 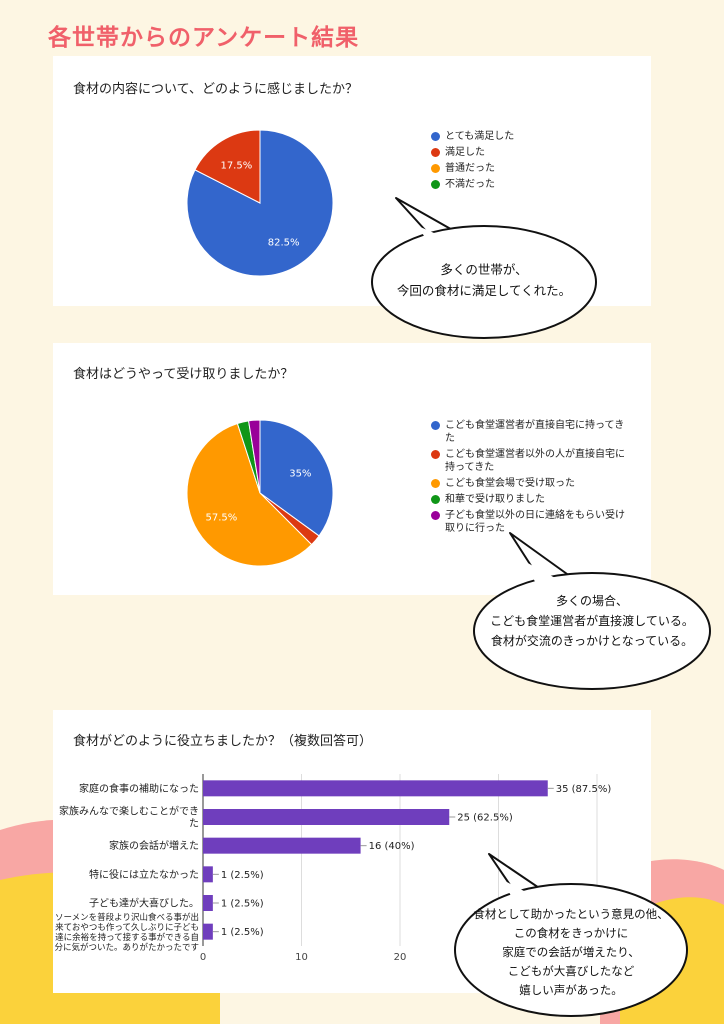 What do you see at coordinates (139, 788) in the screenshot?
I see `category-label: 家庭の食事の補助になった` at bounding box center [139, 788].